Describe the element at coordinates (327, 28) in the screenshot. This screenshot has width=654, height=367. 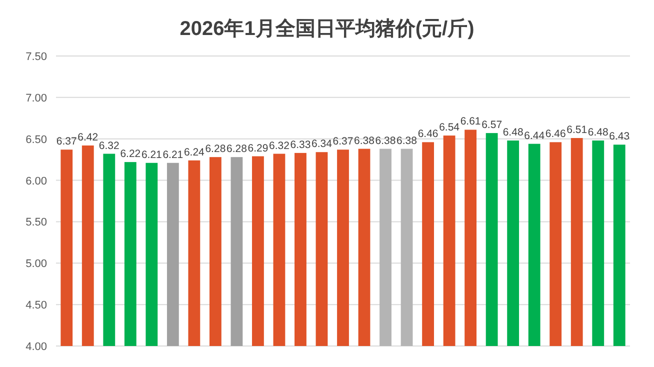
I see `chart-title: 2026年1月全国日平均猪价(元/斤)` at that location.